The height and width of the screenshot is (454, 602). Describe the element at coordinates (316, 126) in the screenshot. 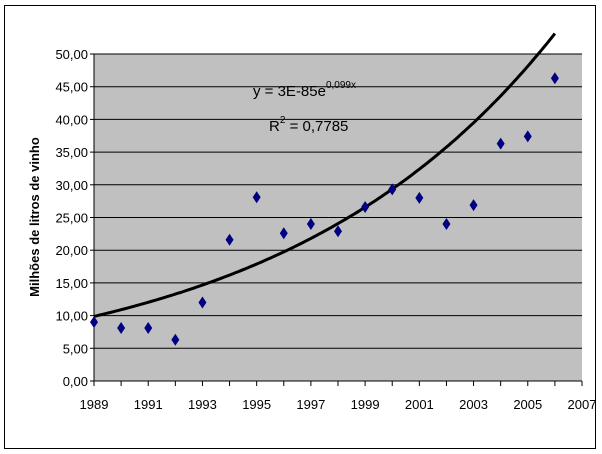

I see `r2-value: = 0,7785` at that location.